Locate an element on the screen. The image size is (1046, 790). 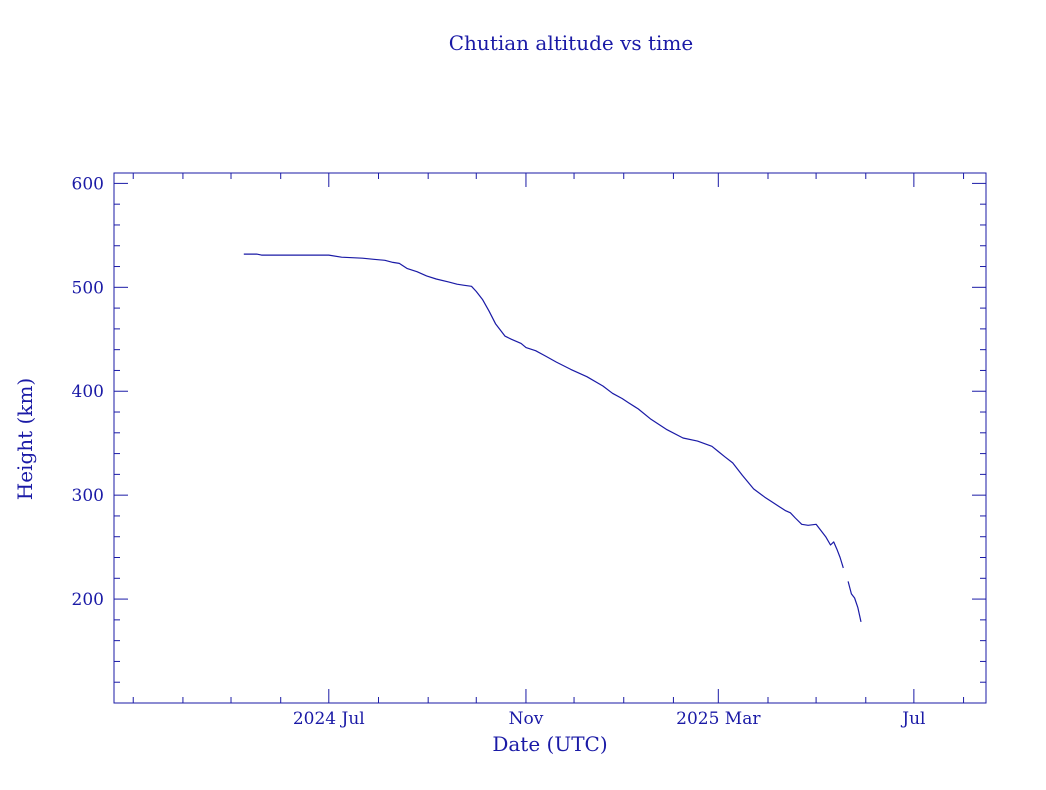
x-tick-label: 2025 Mar is located at coordinates (718, 719).